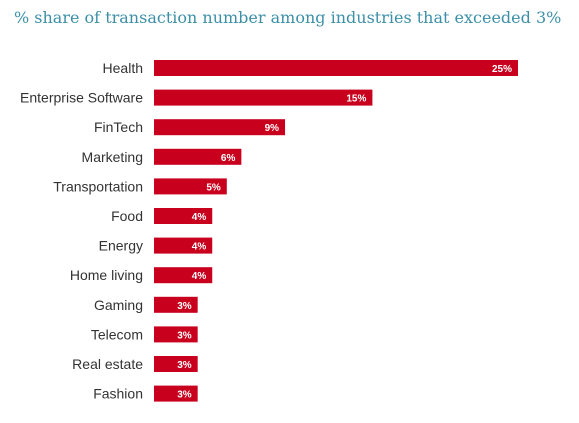 The image size is (579, 423). Describe the element at coordinates (81, 98) in the screenshot. I see `category-label: Enterprise Software` at that location.